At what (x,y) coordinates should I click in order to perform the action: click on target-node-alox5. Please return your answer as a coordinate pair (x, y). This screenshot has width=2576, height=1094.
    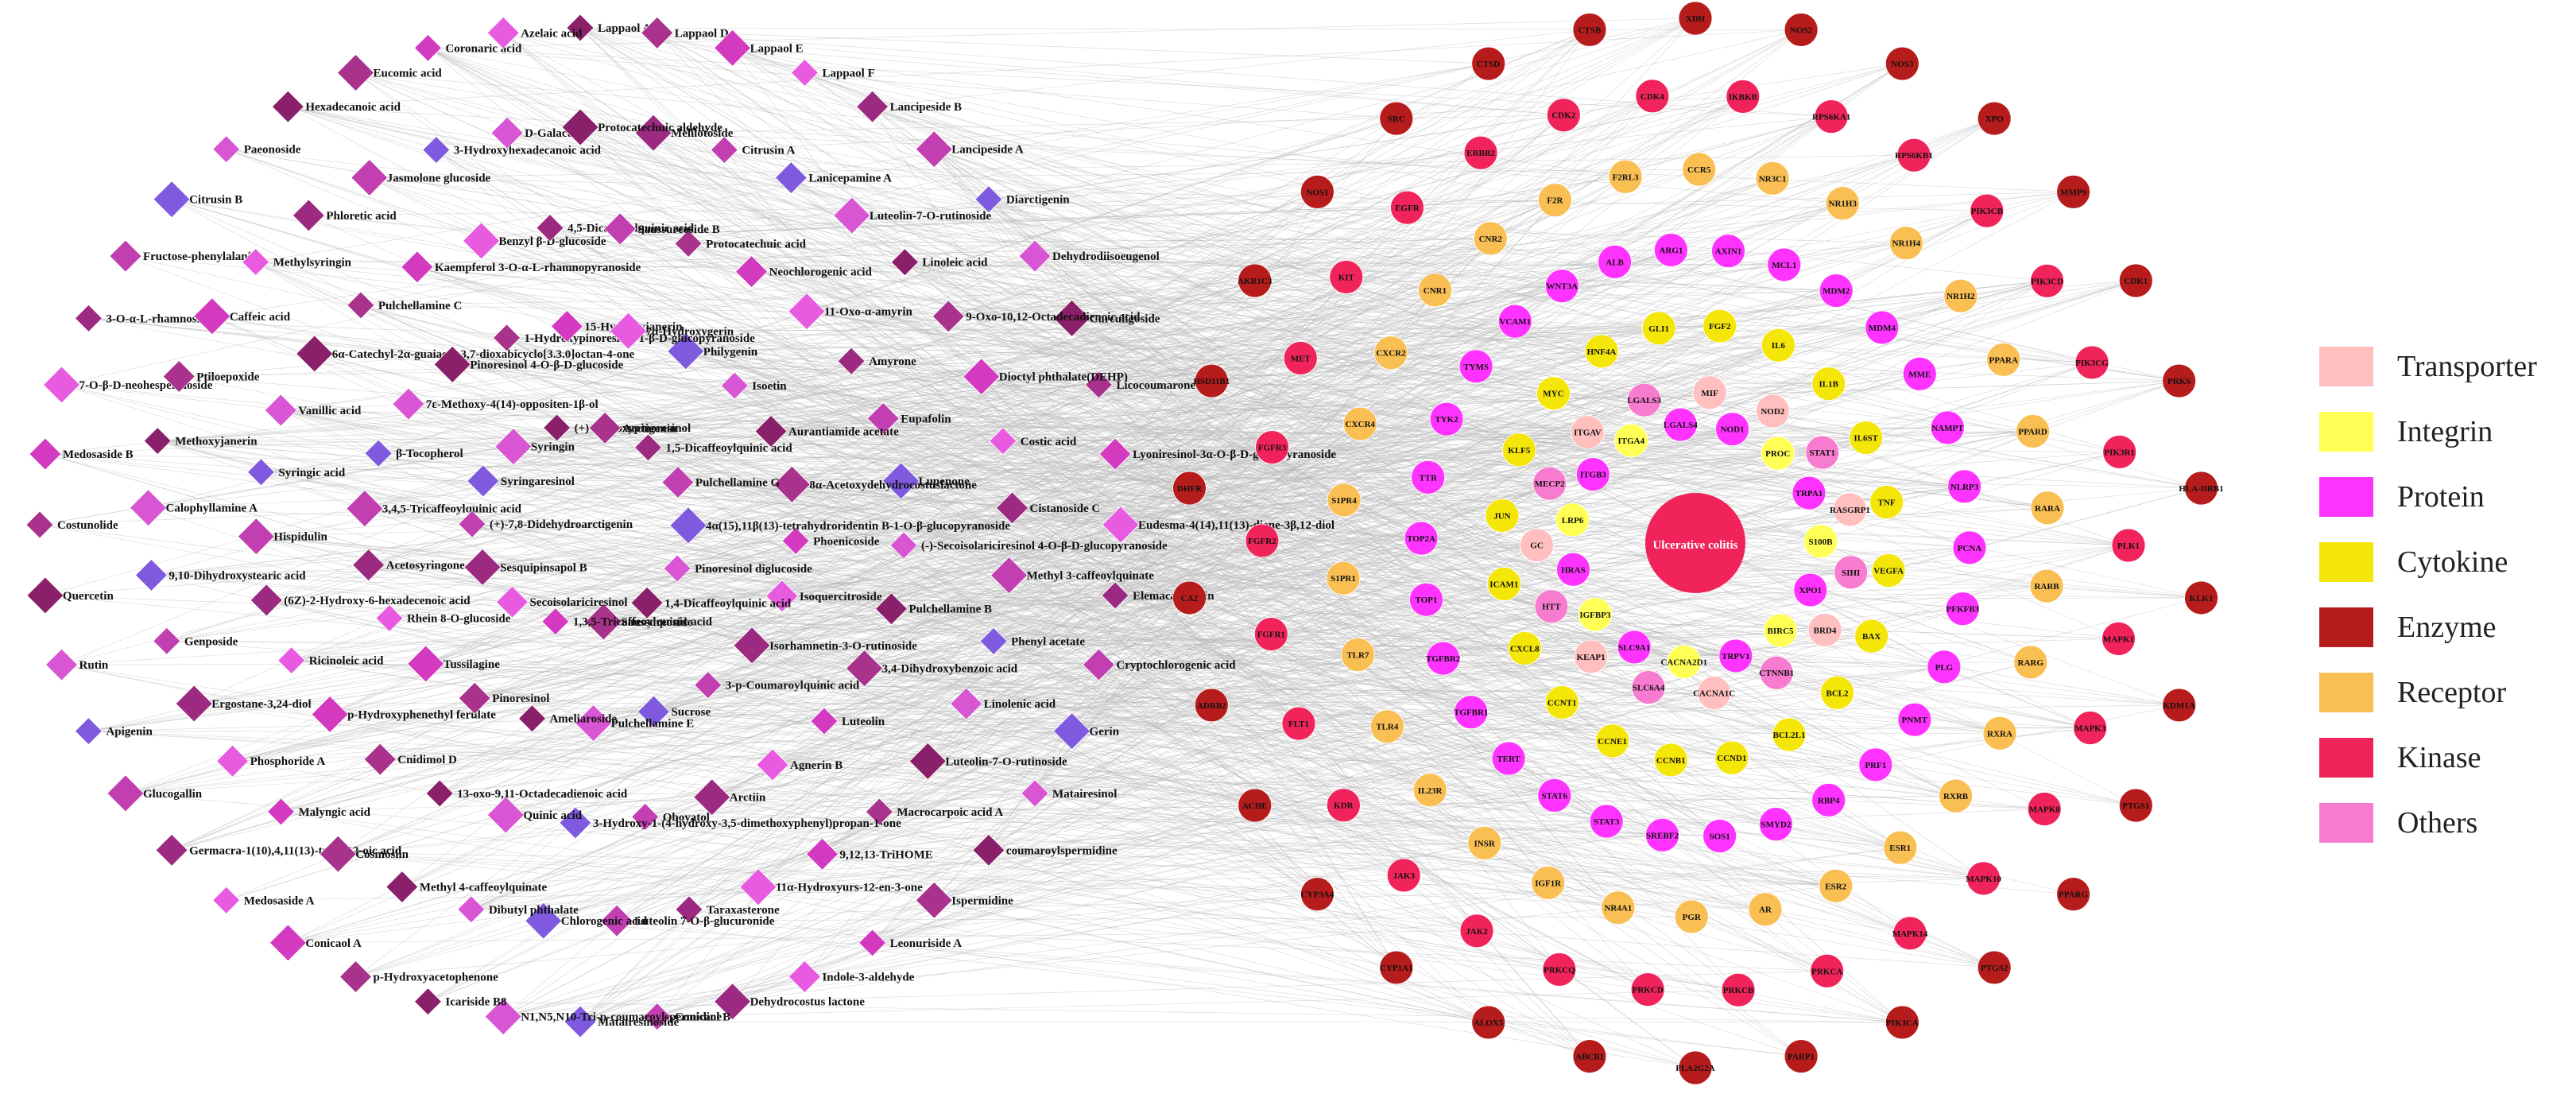
    Looking at the image, I should click on (1488, 1022).